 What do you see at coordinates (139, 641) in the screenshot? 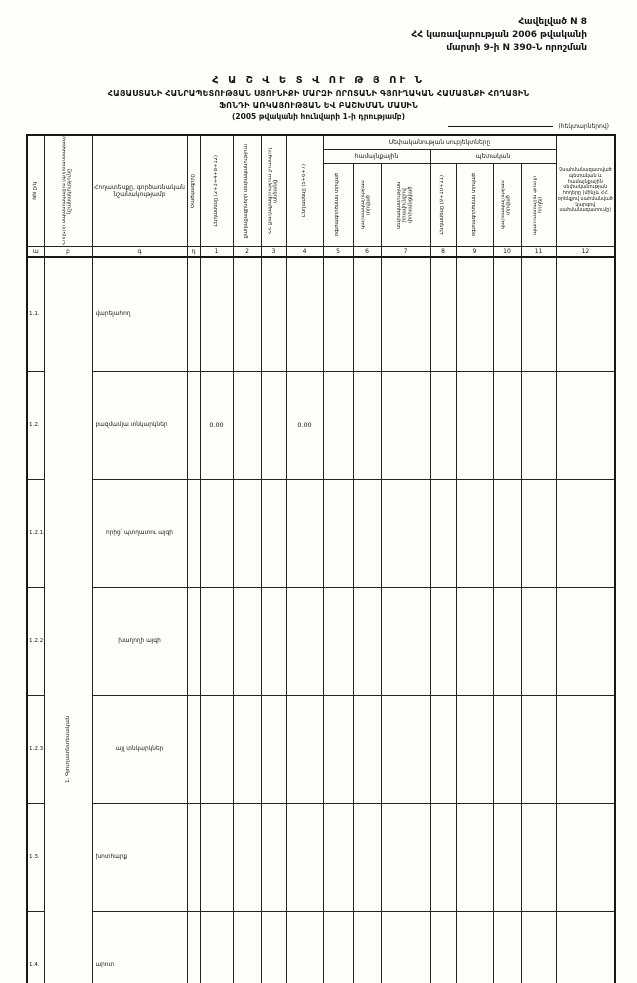
I see `land-type-cell: խաղողի այգի` at bounding box center [139, 641].